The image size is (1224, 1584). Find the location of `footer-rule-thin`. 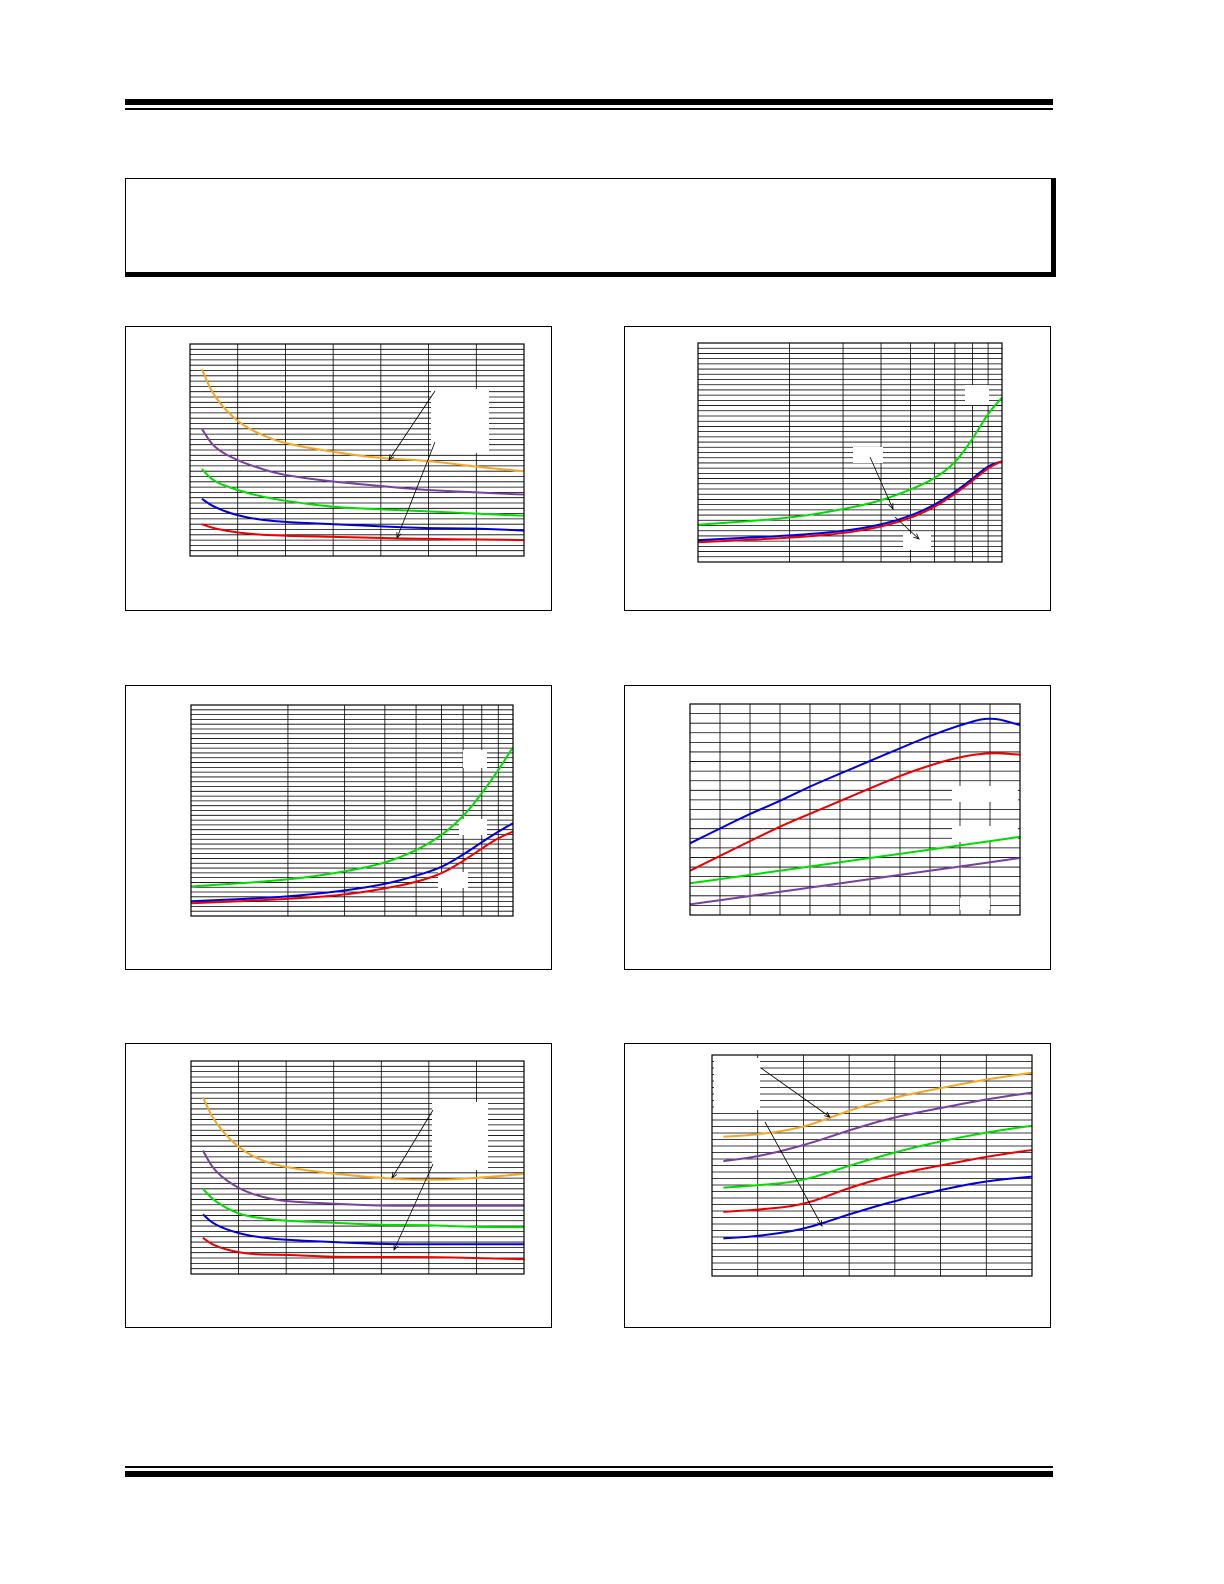

footer-rule-thin is located at coordinates (589, 1467).